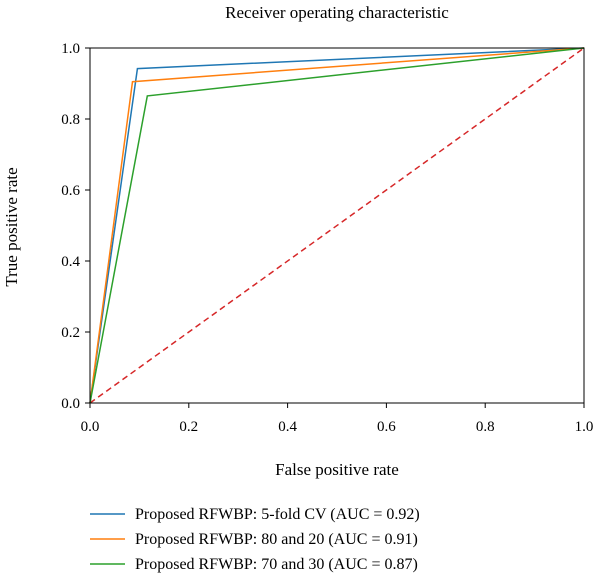 The image size is (600, 585). Describe the element at coordinates (70, 120) in the screenshot. I see `y-tick-label: 0.8` at that location.